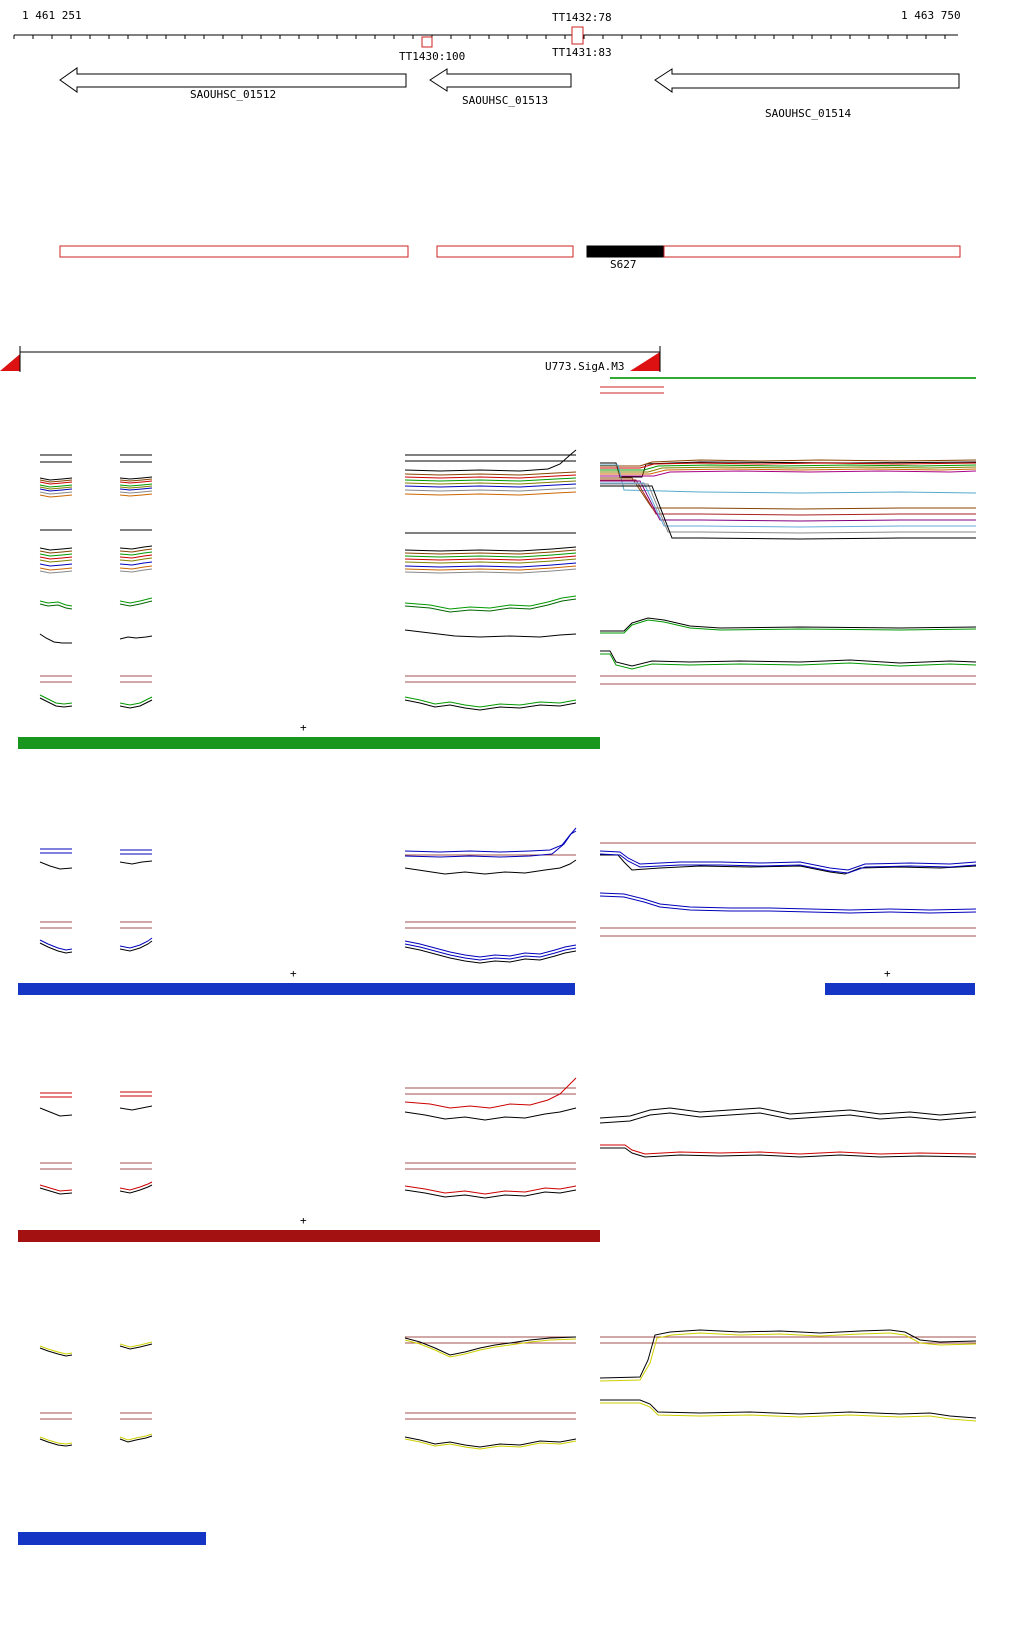  Describe the element at coordinates (432, 56) in the screenshot. I see `terminator-label-tt1430: TT1430:100` at that location.